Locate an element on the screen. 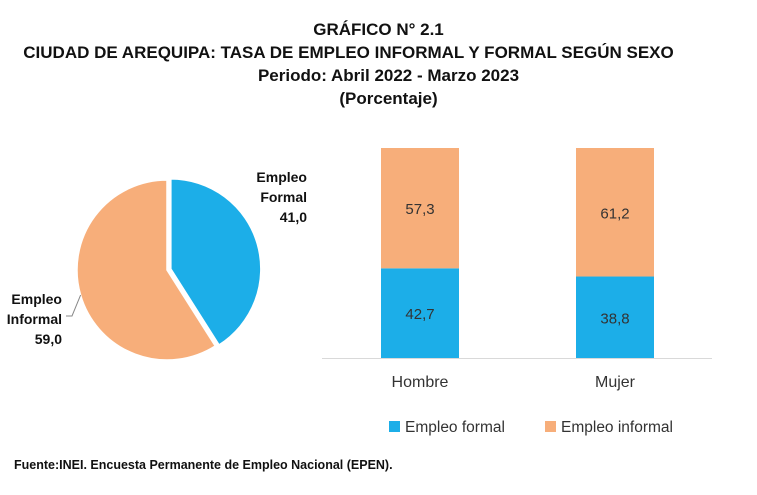  legend-swatch-informal is located at coordinates (550, 426).